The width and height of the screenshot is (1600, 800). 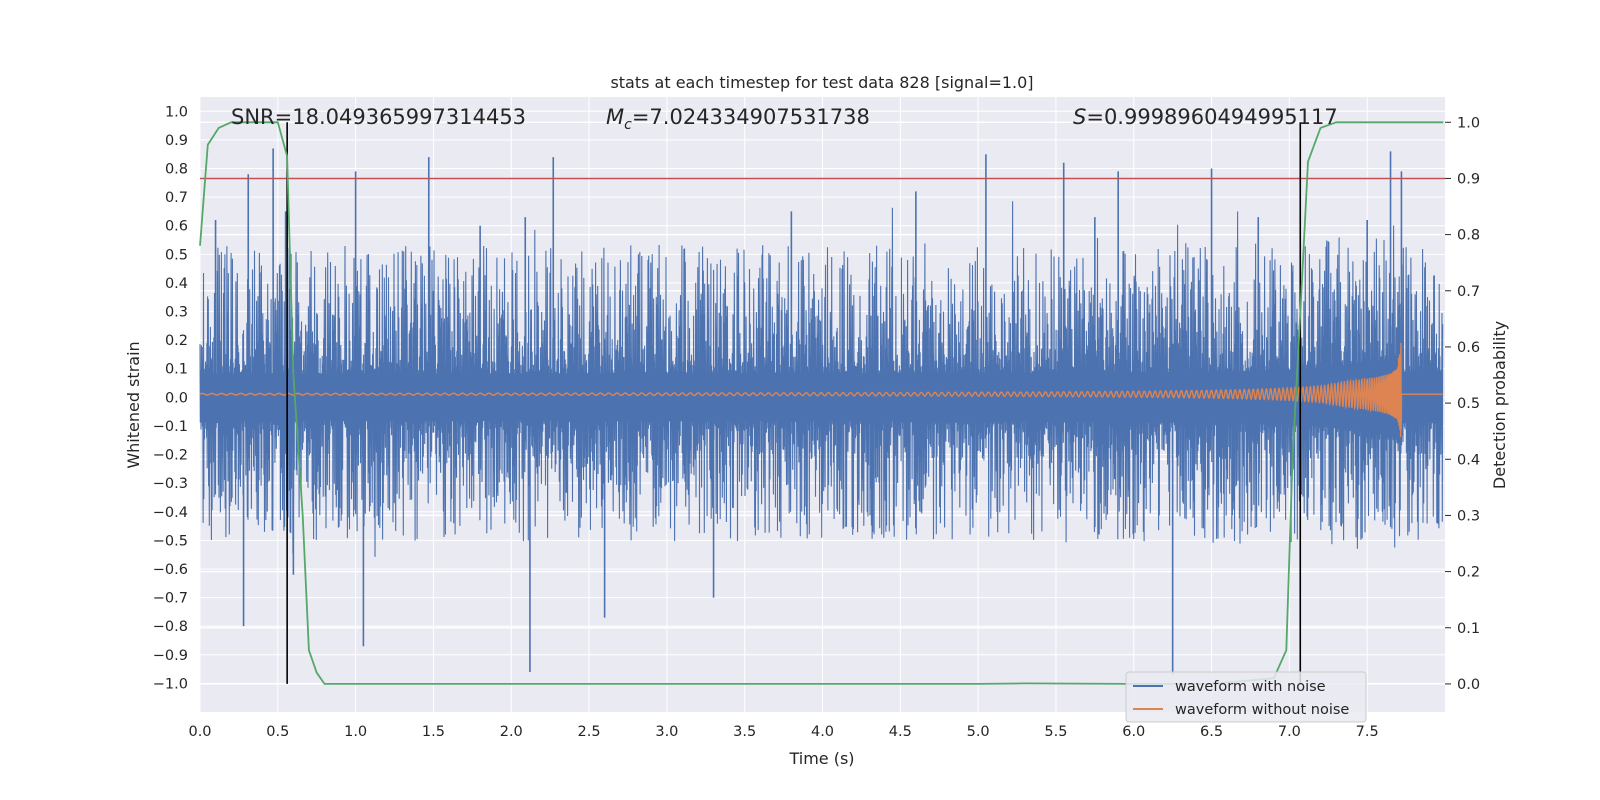 I want to click on x-tick-label: 5.5, so click(x=1055, y=732).